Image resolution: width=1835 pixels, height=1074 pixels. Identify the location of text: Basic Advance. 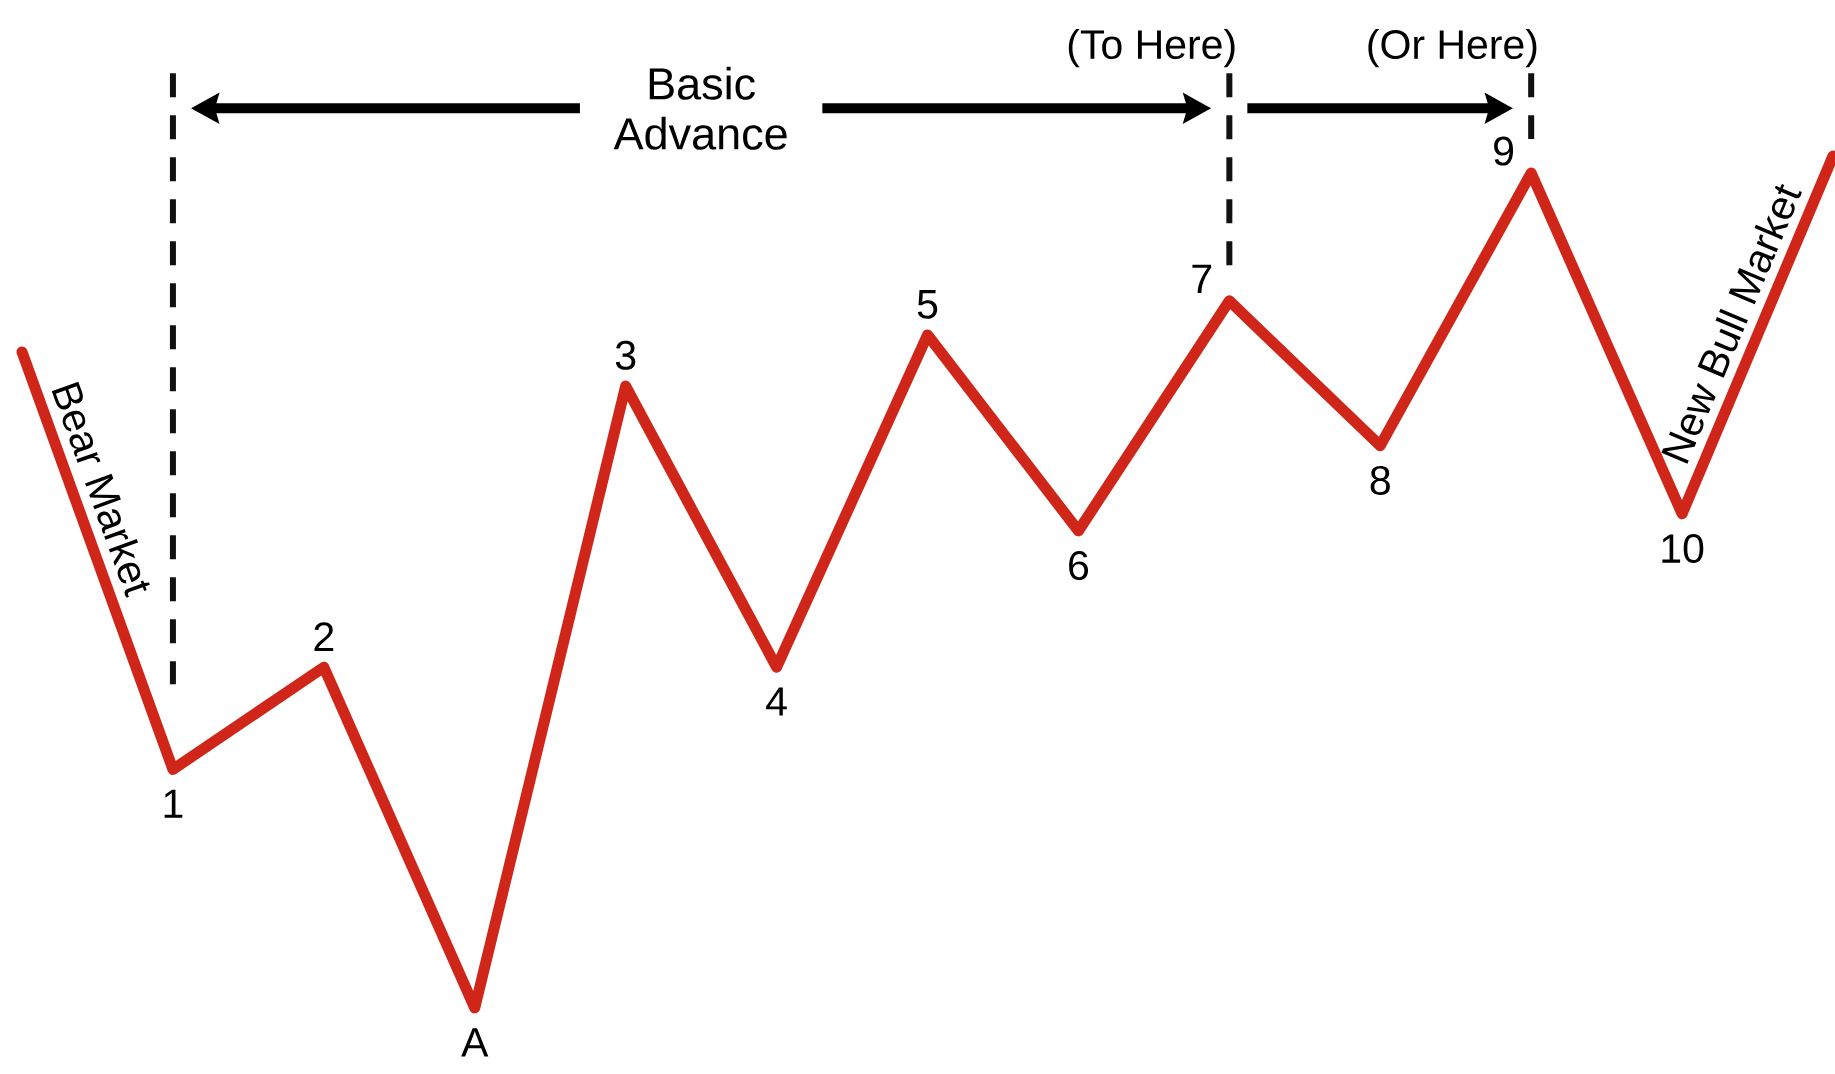
(700, 108).